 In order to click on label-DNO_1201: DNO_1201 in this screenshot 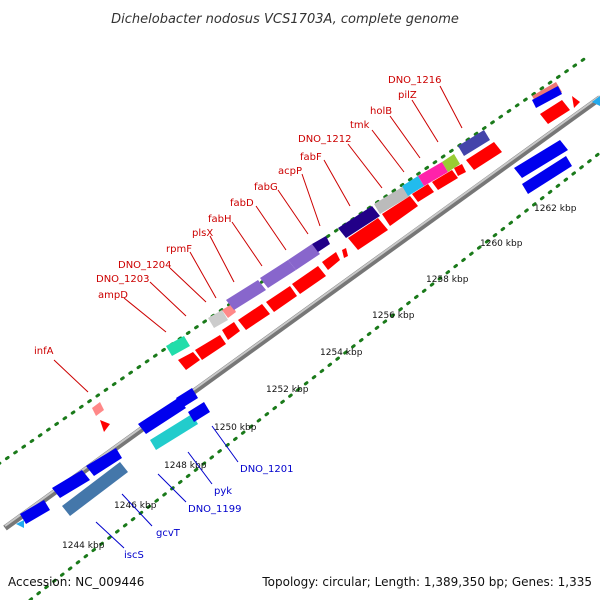, I will do `click(267, 469)`.